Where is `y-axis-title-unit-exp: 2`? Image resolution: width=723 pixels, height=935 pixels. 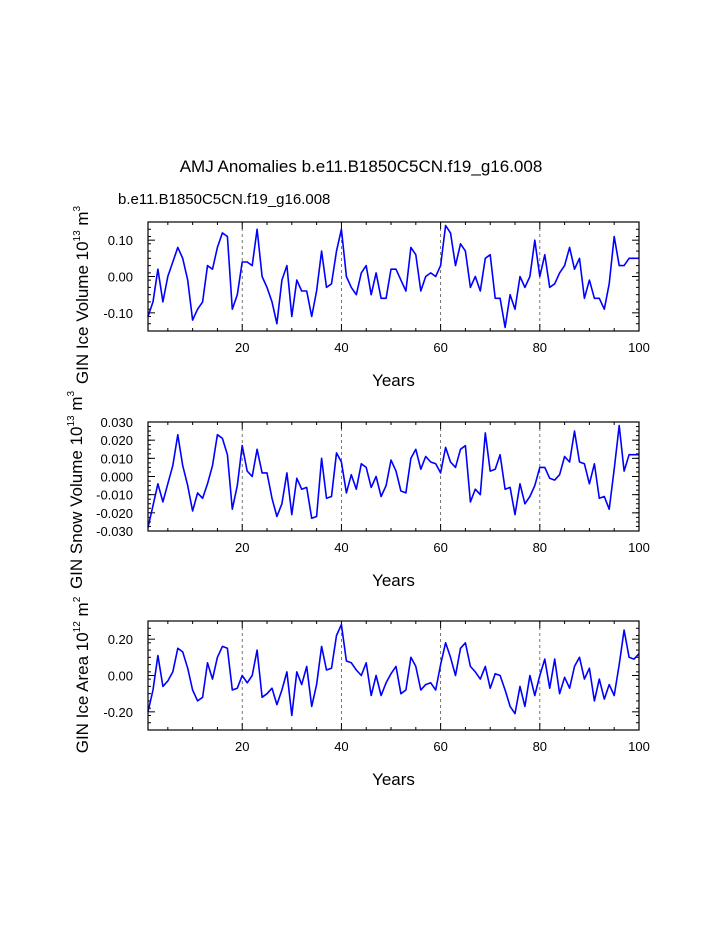 y-axis-title-unit-exp: 2 is located at coordinates (77, 599).